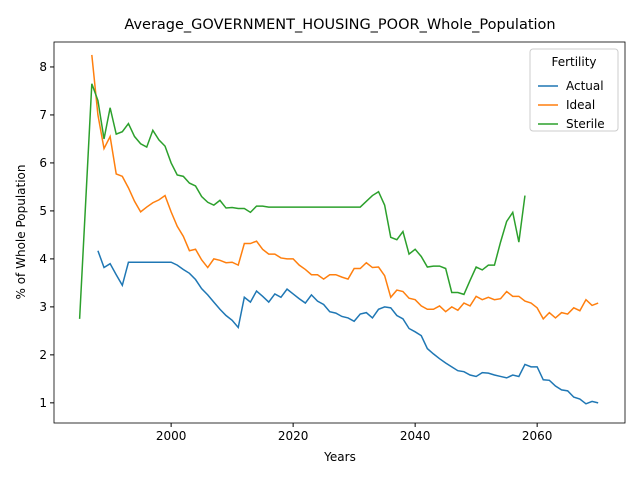 The width and height of the screenshot is (640, 480). I want to click on y-tick-label: 8, so click(43, 67).